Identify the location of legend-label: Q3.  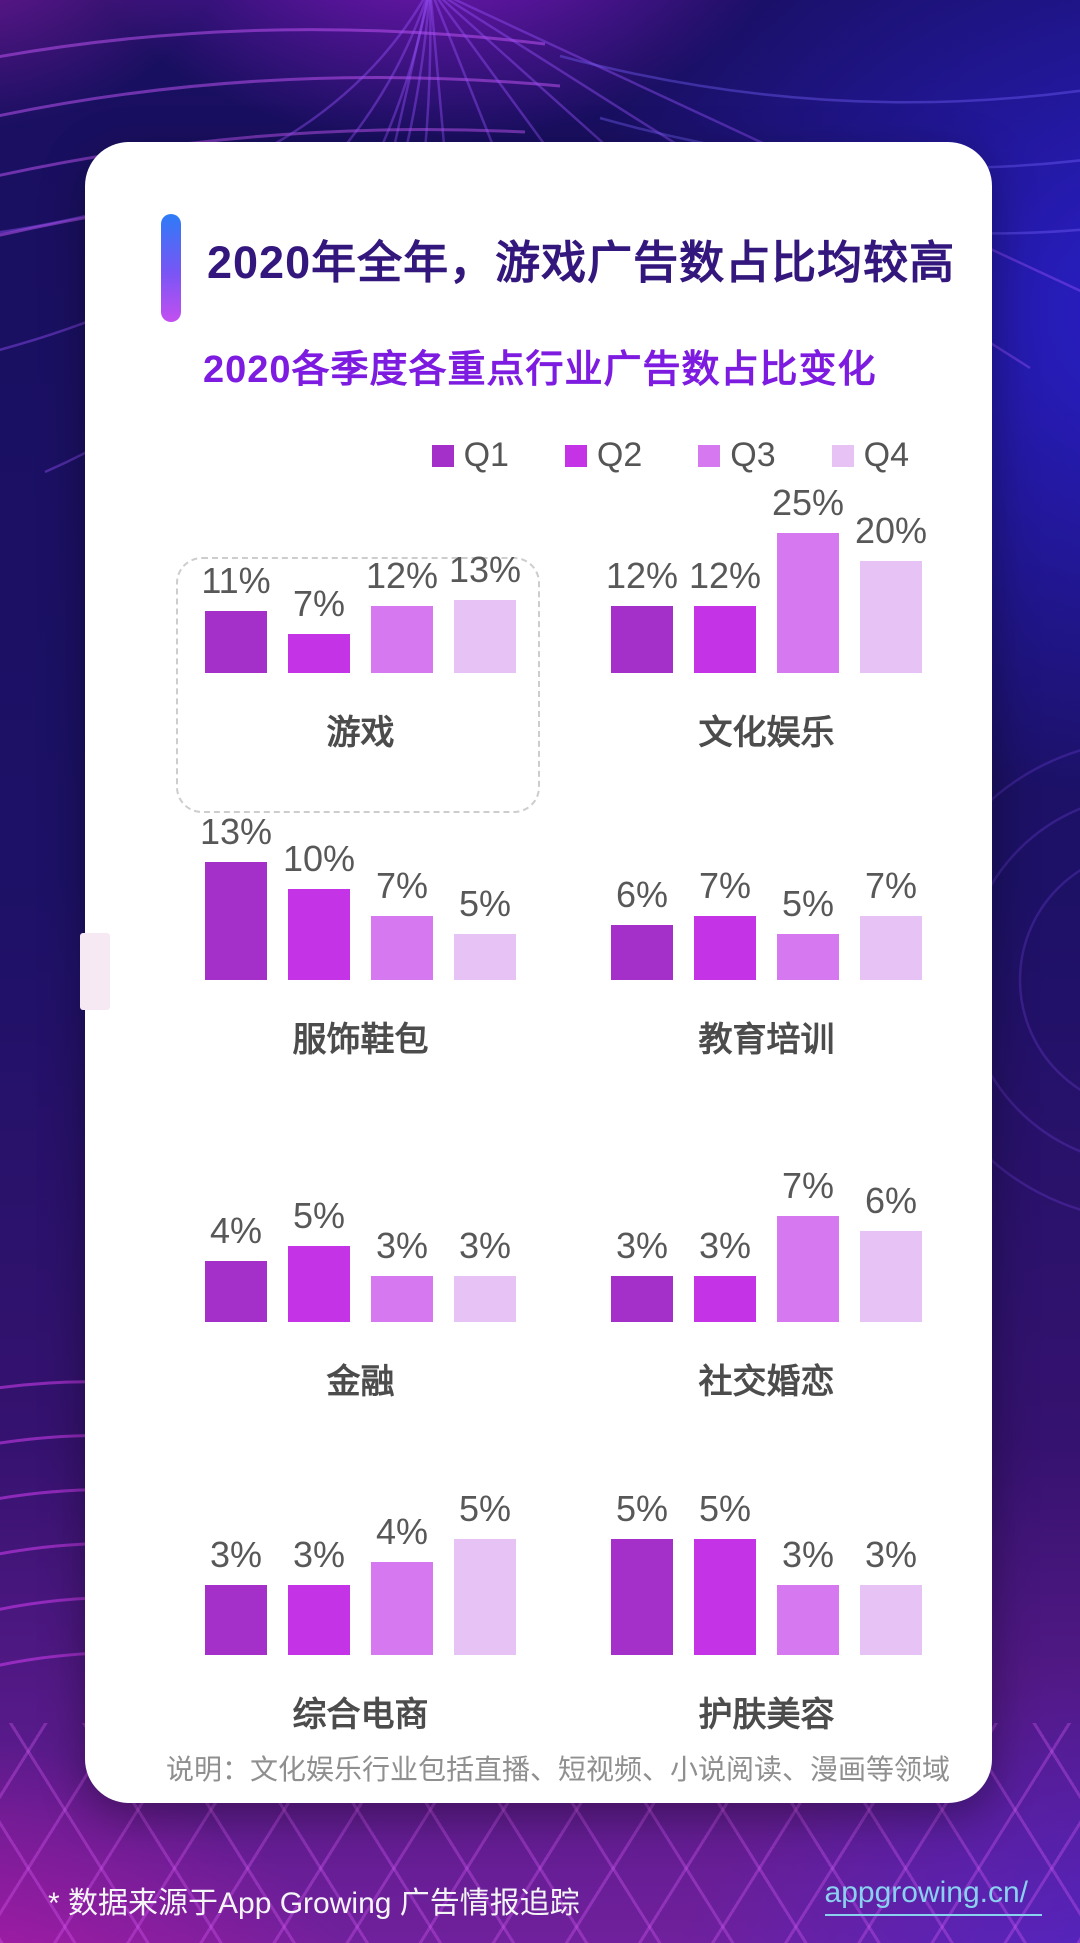
(753, 455).